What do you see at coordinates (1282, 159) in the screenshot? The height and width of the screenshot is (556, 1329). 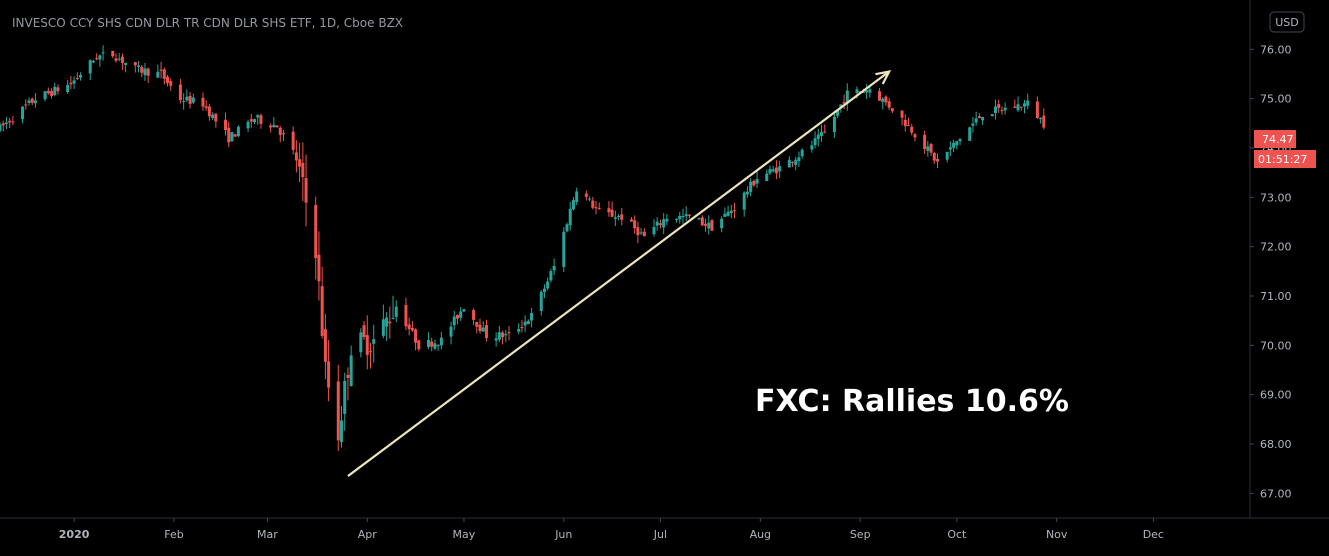 I see `countdown-value: 01:51:27` at bounding box center [1282, 159].